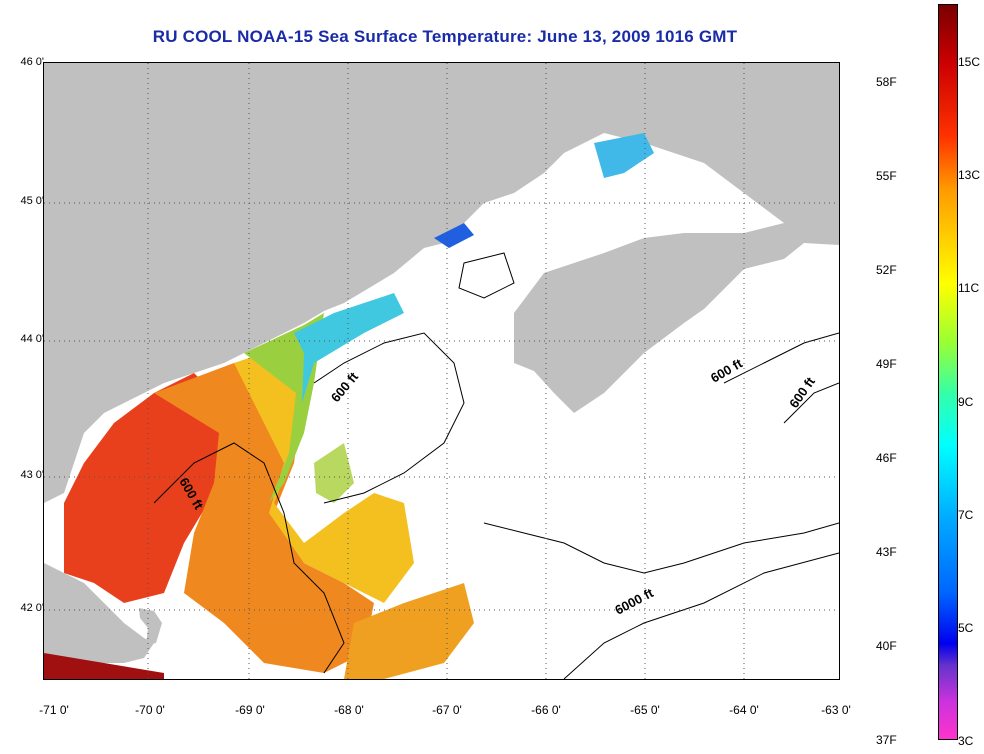 This screenshot has width=984, height=754. What do you see at coordinates (969, 175) in the screenshot?
I see `colorbar-label-13c: 13C` at bounding box center [969, 175].